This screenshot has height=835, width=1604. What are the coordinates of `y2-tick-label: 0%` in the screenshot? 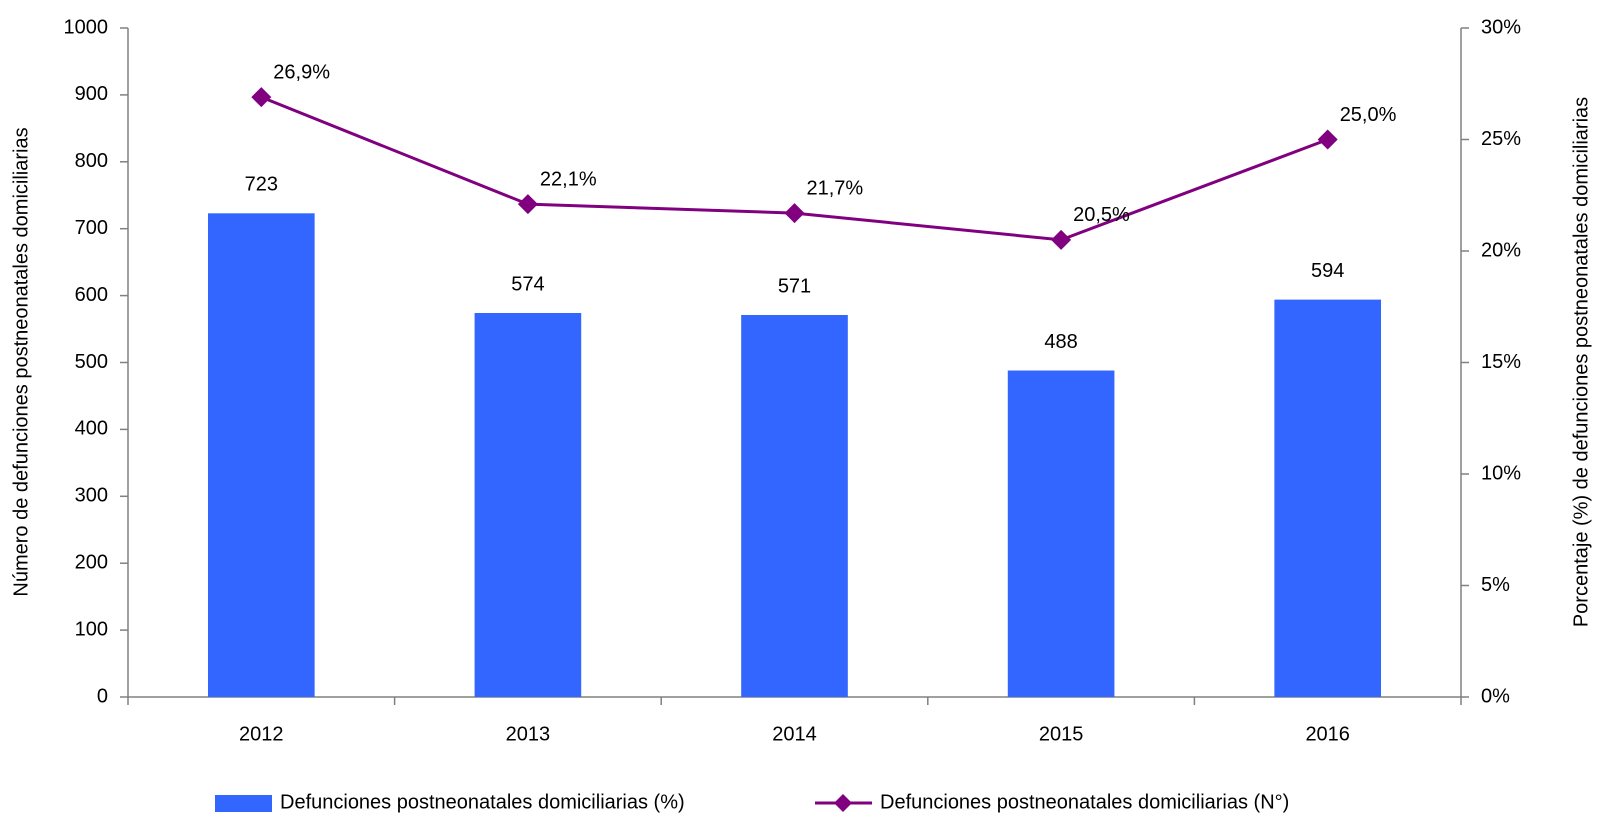 It's located at (1495, 696).